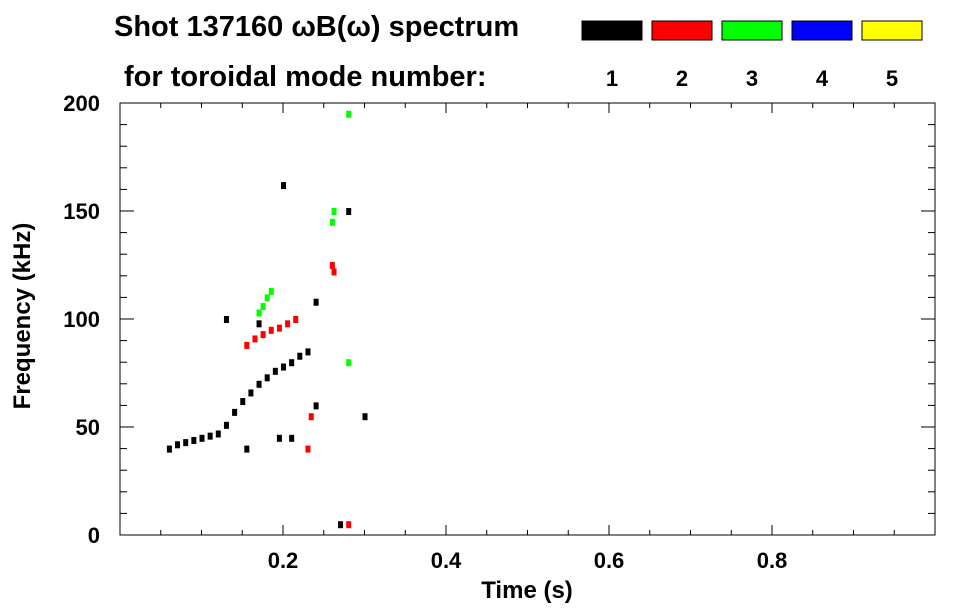 The width and height of the screenshot is (963, 615). Describe the element at coordinates (527, 590) in the screenshot. I see `x-axis-label: Time (s)` at that location.